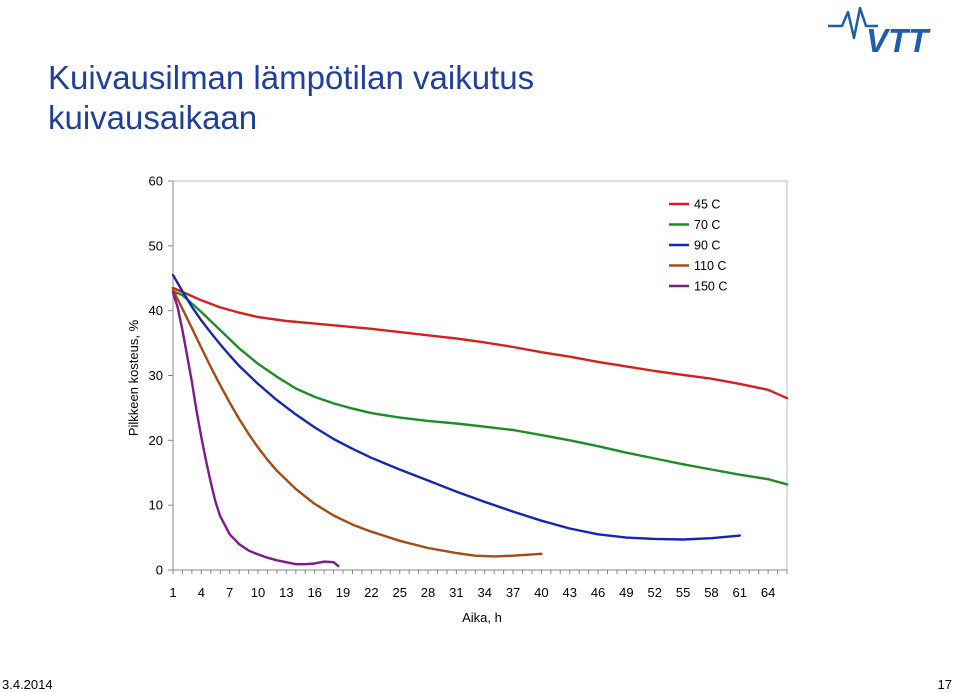  Describe the element at coordinates (707, 225) in the screenshot. I see `legend-label: 70 C` at that location.